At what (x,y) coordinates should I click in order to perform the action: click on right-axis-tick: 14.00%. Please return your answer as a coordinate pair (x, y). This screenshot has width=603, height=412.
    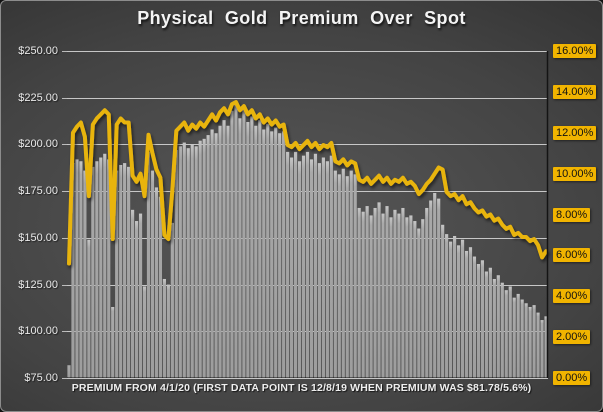
    Looking at the image, I should click on (575, 92).